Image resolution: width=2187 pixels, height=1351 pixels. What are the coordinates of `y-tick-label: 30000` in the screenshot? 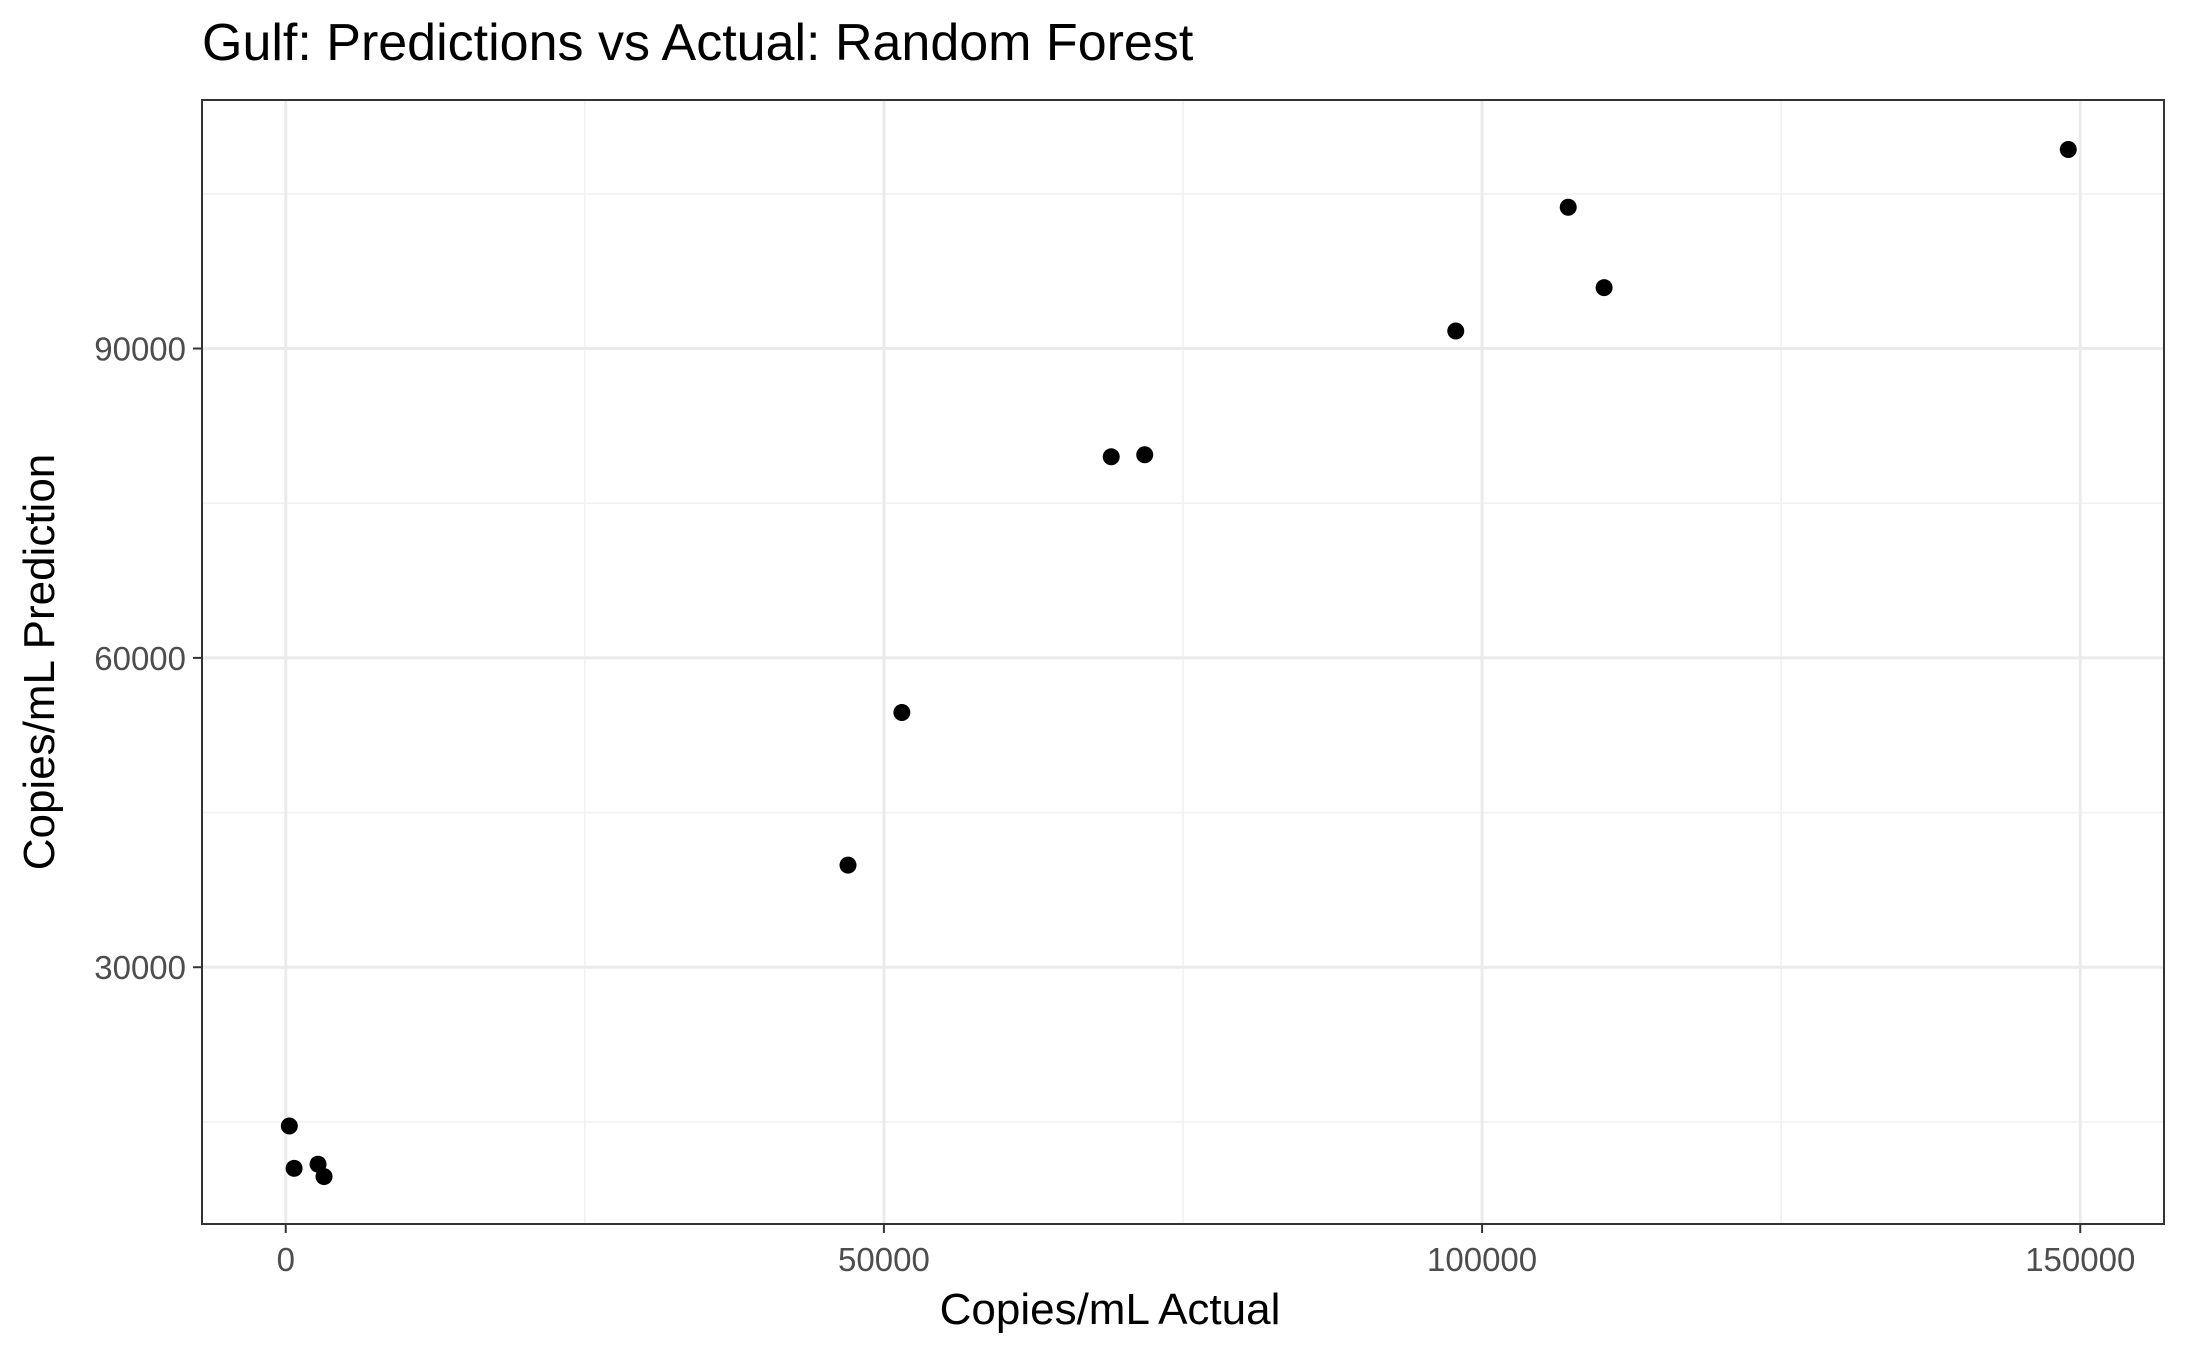 It's located at (140, 967).